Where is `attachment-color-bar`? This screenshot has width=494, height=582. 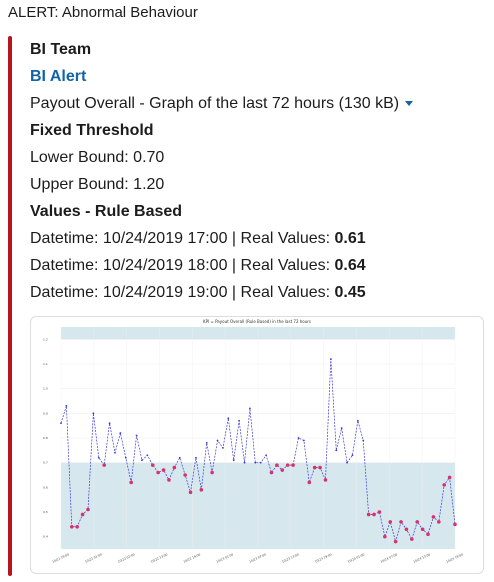 attachment-color-bar is located at coordinates (10, 306).